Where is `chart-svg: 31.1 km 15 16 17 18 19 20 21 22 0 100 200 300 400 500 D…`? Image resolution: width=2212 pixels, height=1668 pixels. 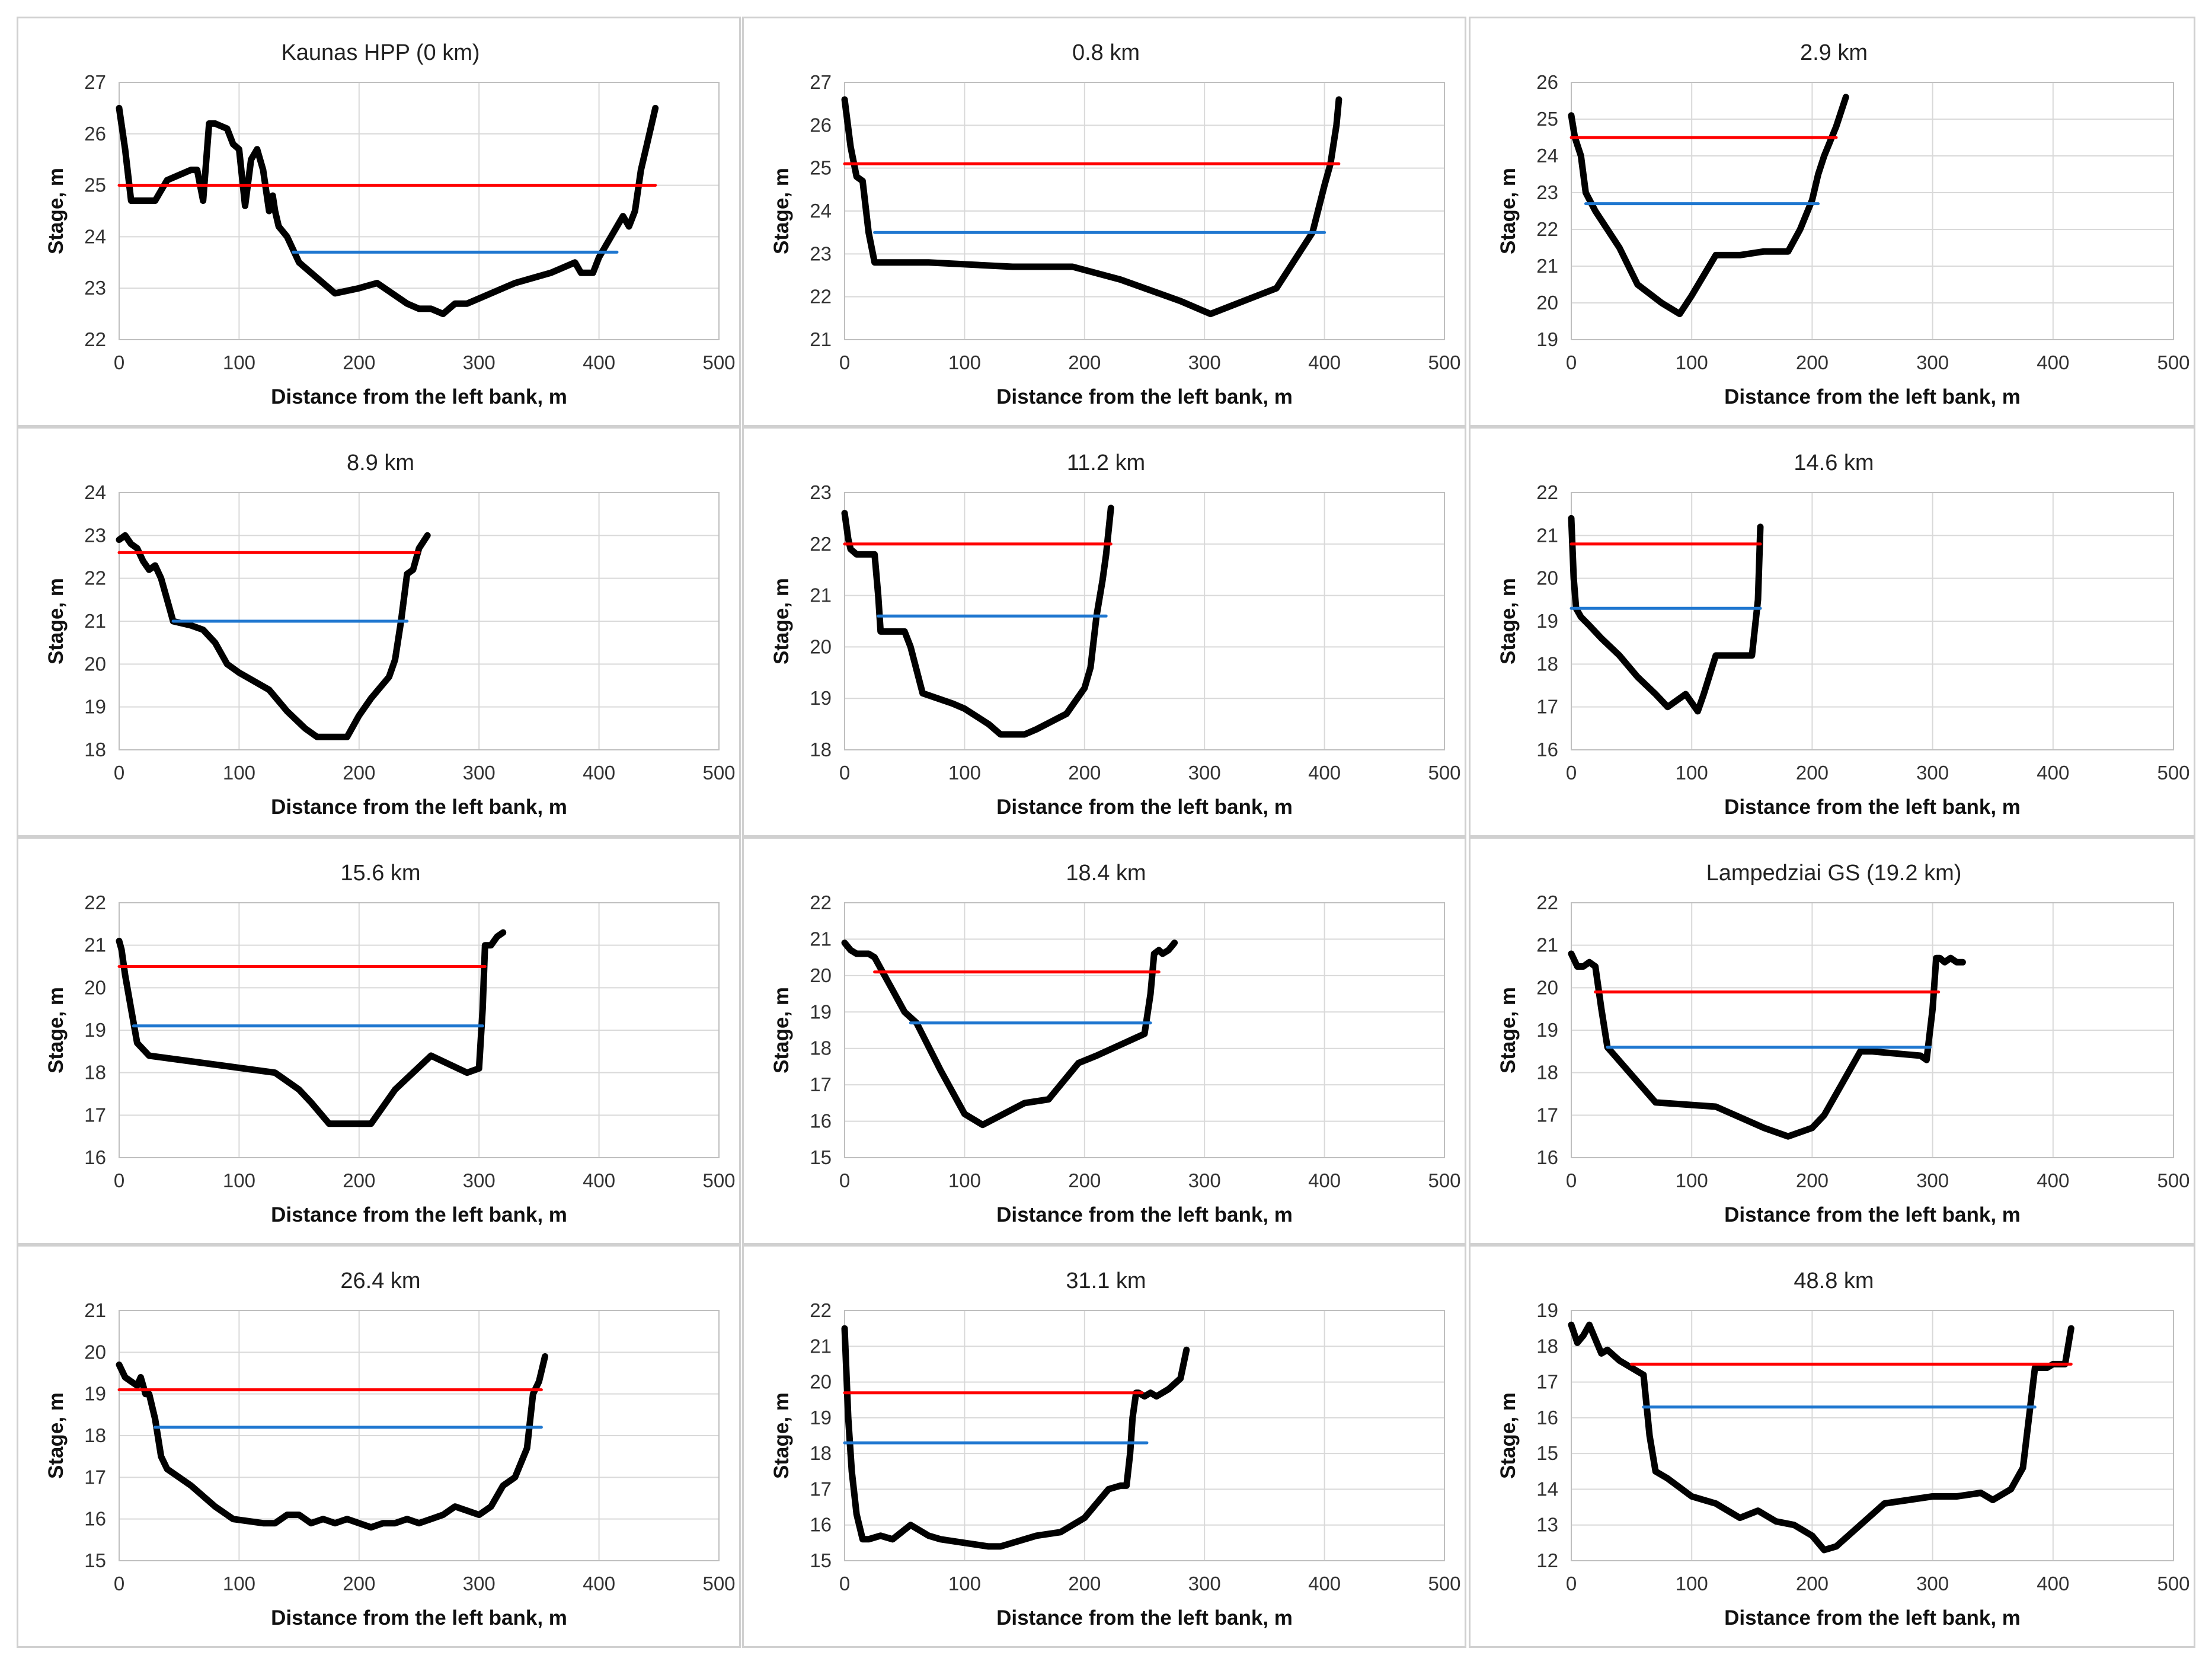 chart-svg: 31.1 km 15 16 17 18 19 20 21 22 0 100 200 300 400 500 D… is located at coordinates (1115, 1448).